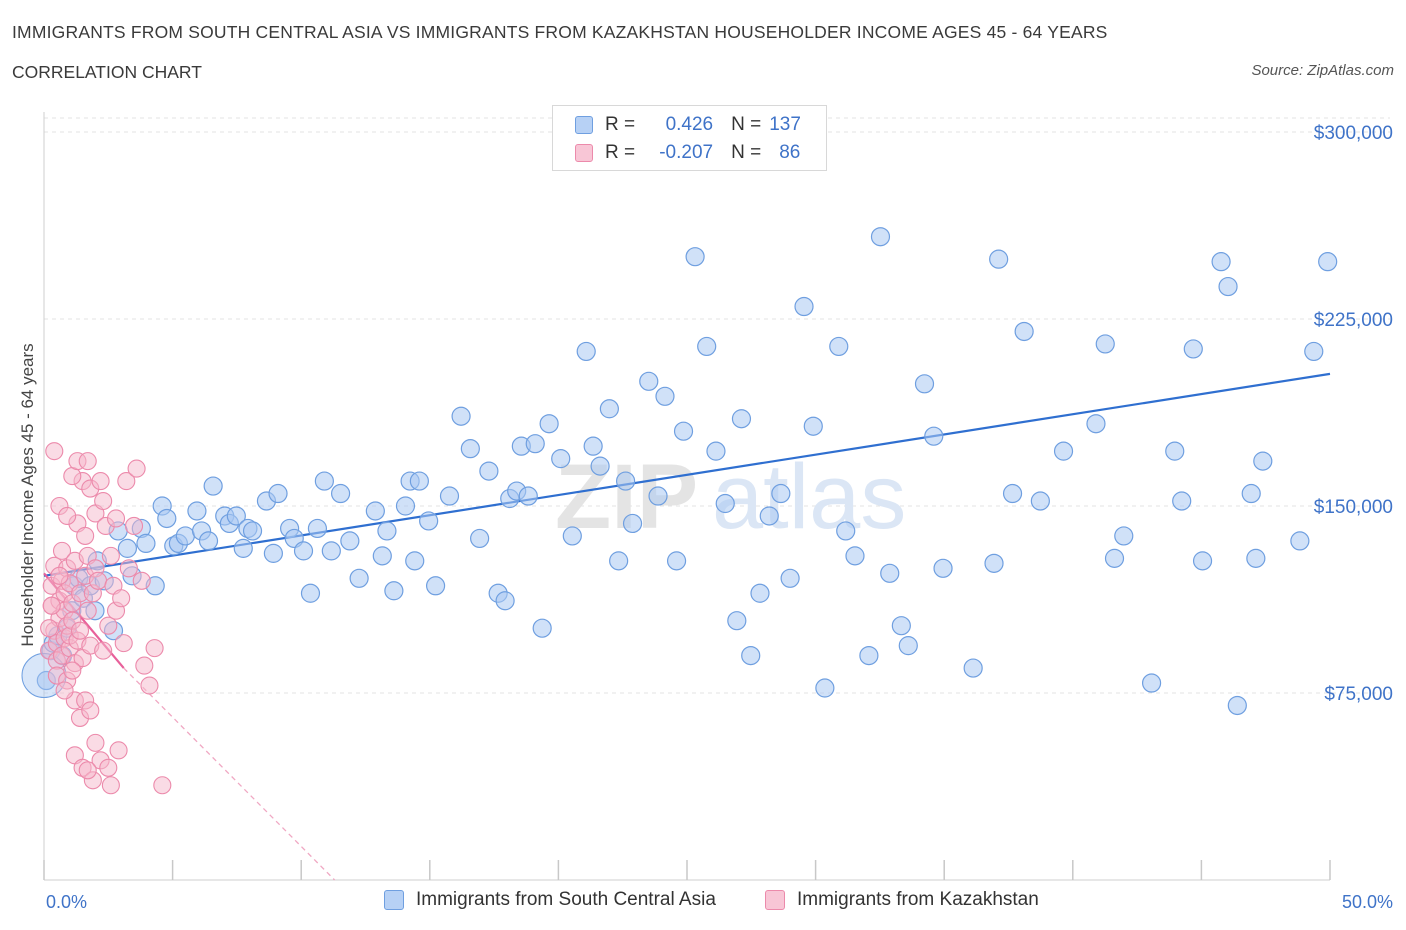 The image size is (1406, 930). I want to click on legend-item-label: Immigrants from South Central Asia, so click(566, 899).